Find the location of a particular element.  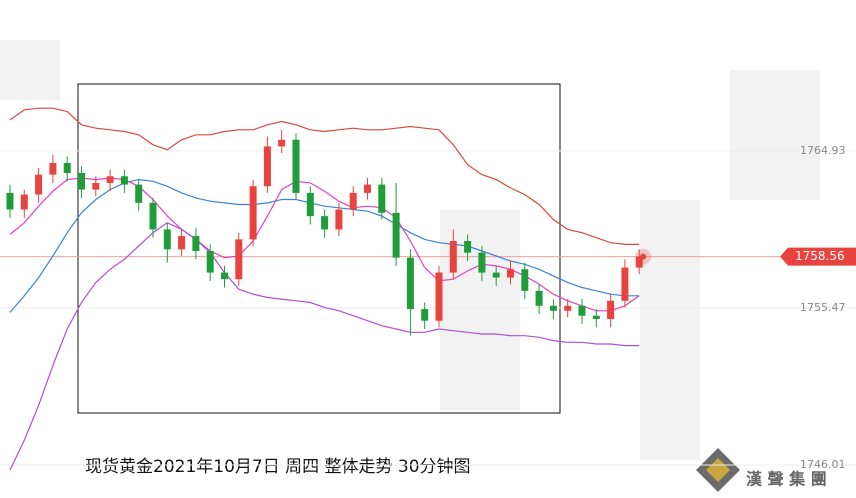

y-tick-label: 1755.47 is located at coordinates (823, 307).